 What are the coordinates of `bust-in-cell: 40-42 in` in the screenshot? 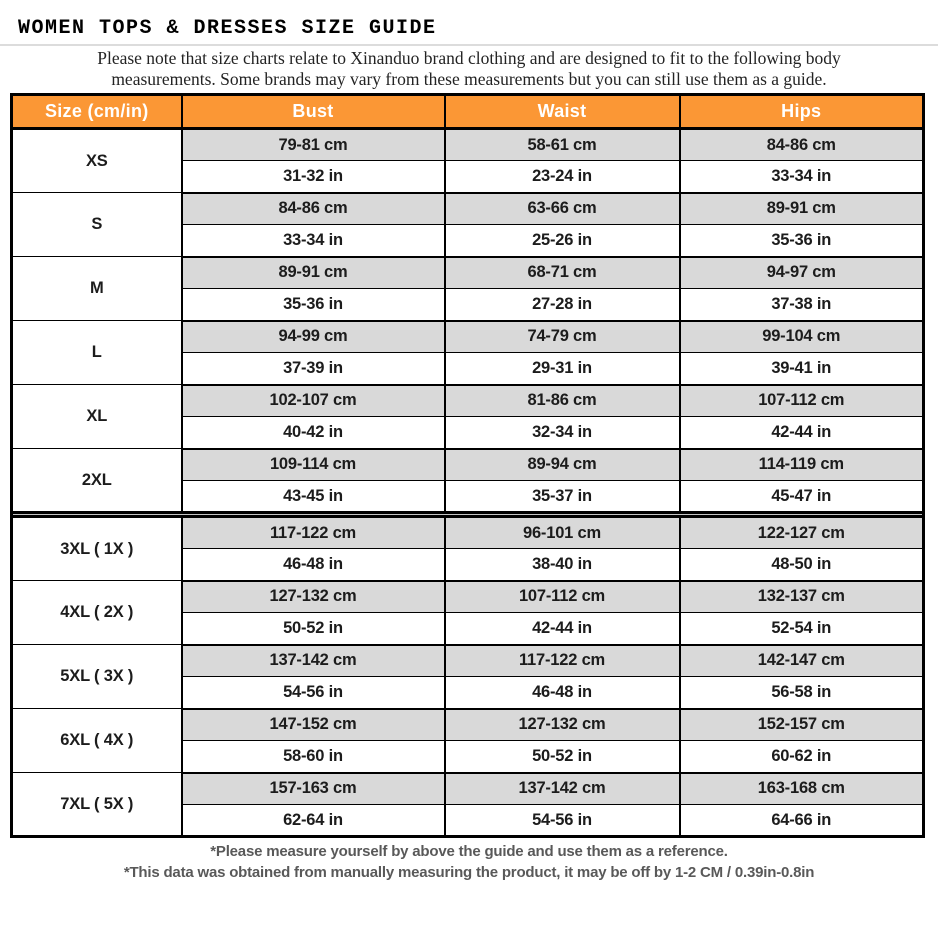 It's located at (313, 433).